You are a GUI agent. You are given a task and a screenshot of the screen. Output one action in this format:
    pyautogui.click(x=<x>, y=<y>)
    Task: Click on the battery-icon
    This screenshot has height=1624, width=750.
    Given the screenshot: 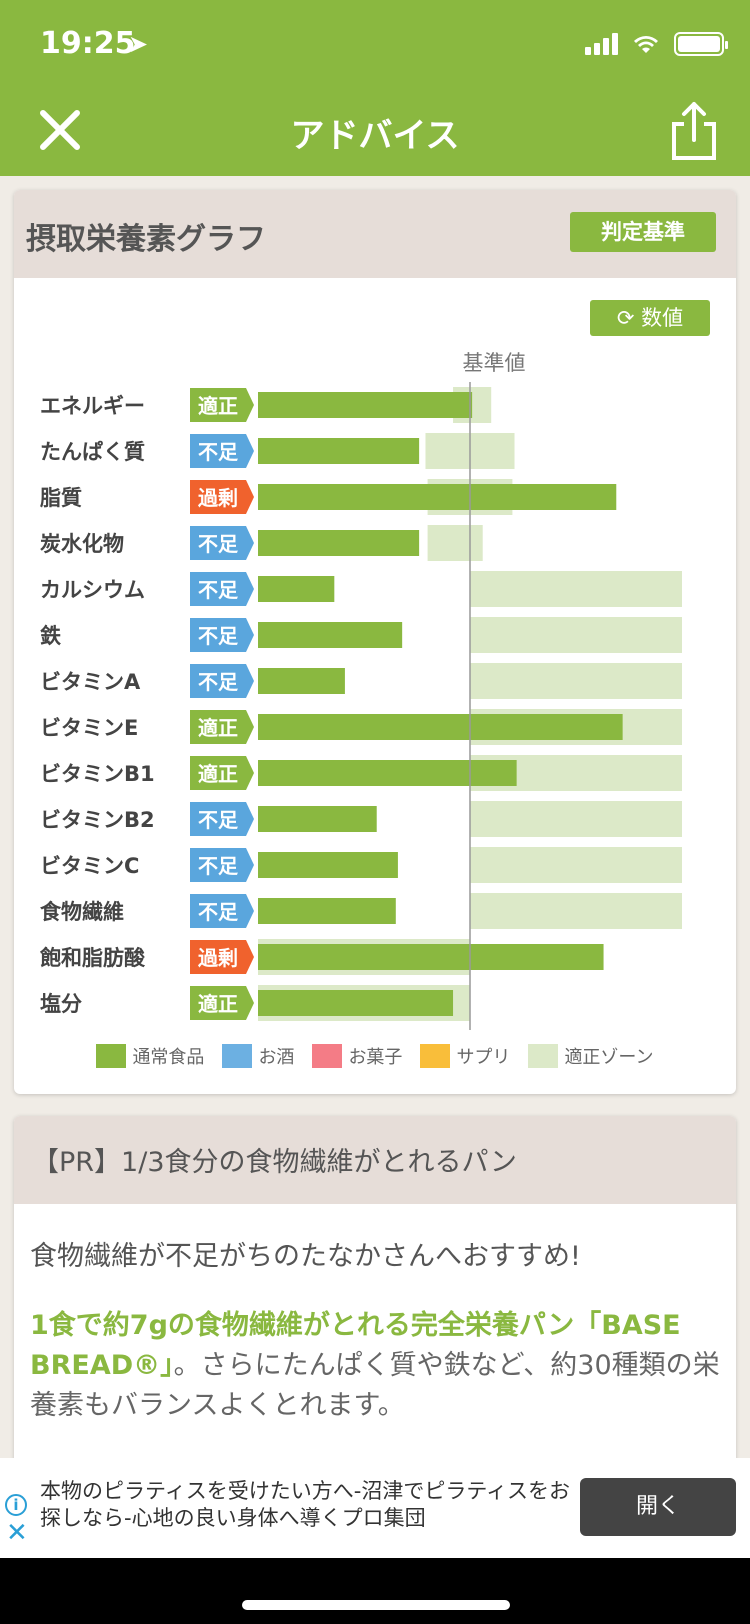 What is the action you would take?
    pyautogui.click(x=701, y=44)
    